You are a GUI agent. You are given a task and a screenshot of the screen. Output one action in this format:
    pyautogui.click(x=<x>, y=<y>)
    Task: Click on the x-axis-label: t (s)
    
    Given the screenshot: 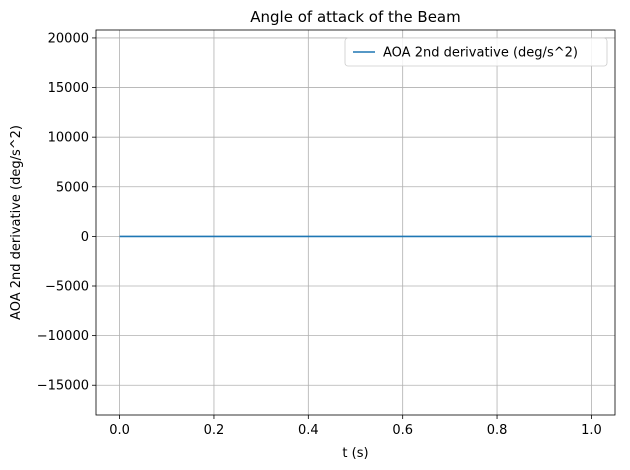 What is the action you would take?
    pyautogui.click(x=355, y=453)
    